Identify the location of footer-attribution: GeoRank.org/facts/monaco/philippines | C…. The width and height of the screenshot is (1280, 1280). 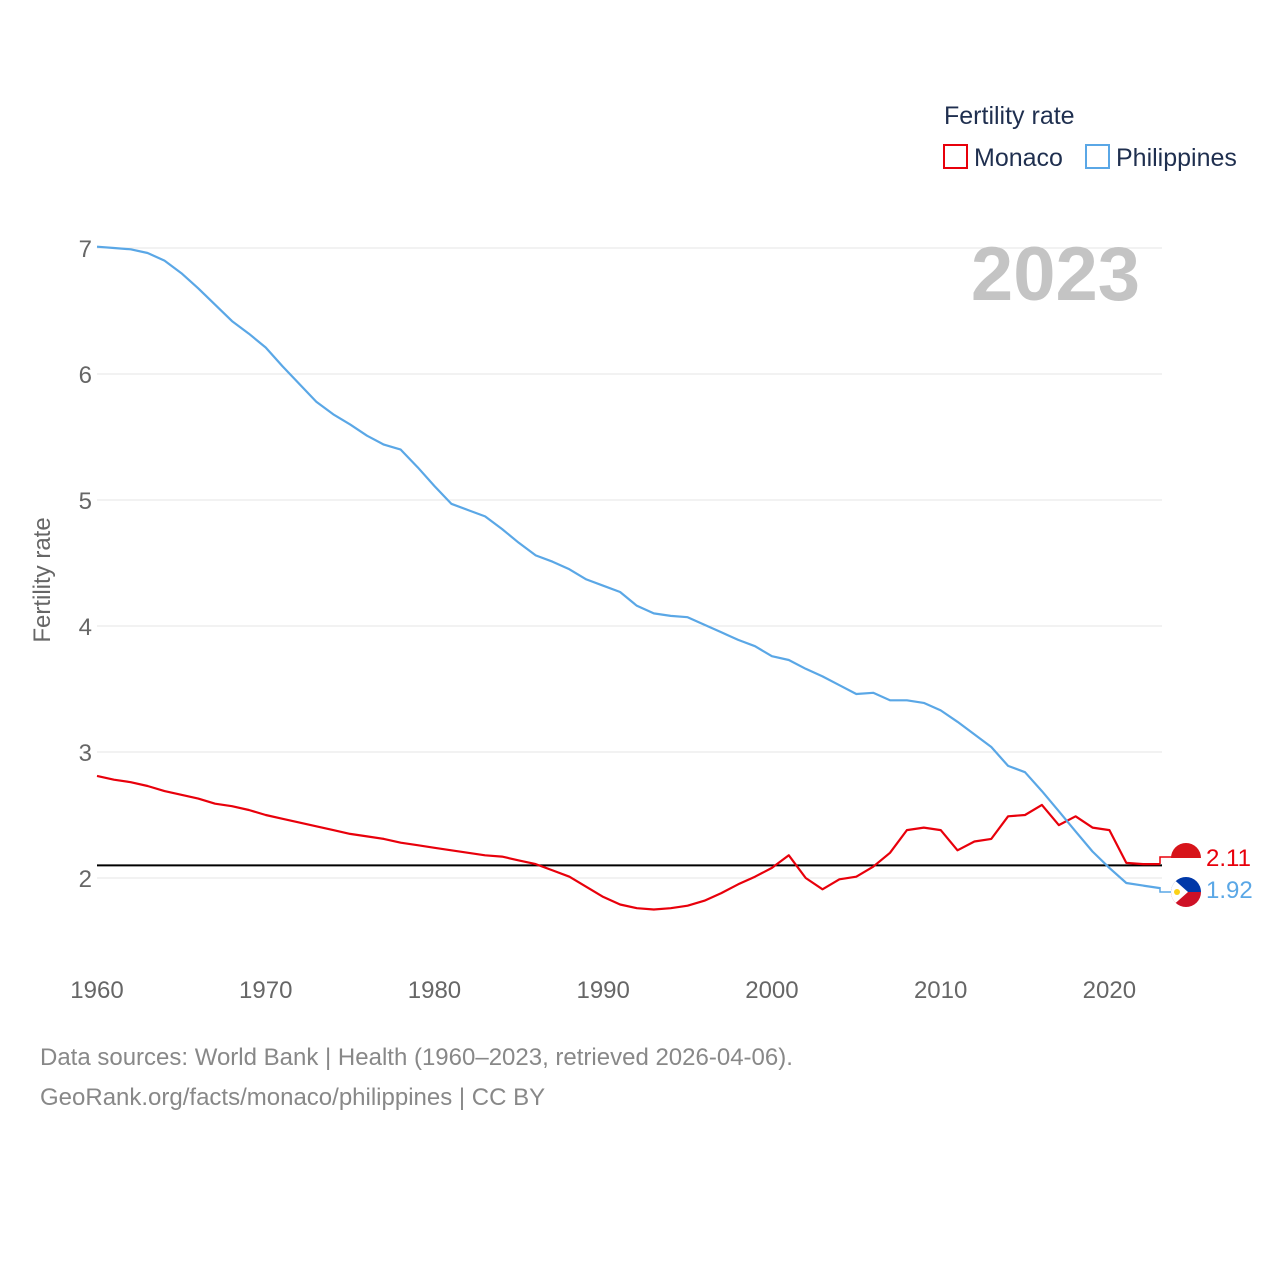
(293, 1097).